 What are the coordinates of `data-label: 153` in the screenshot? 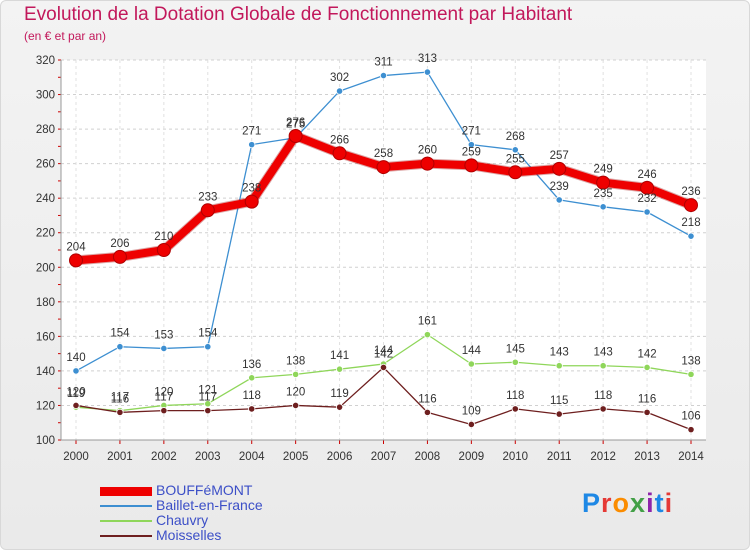 It's located at (163, 335).